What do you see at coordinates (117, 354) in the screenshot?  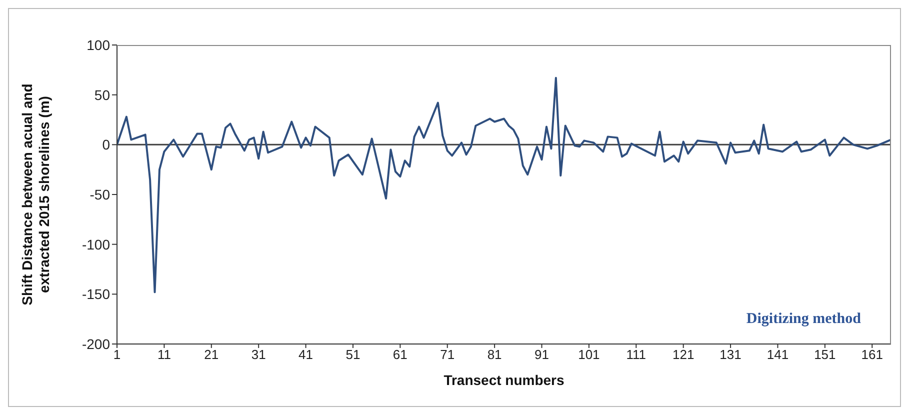 I see `x-tick-label: 1` at bounding box center [117, 354].